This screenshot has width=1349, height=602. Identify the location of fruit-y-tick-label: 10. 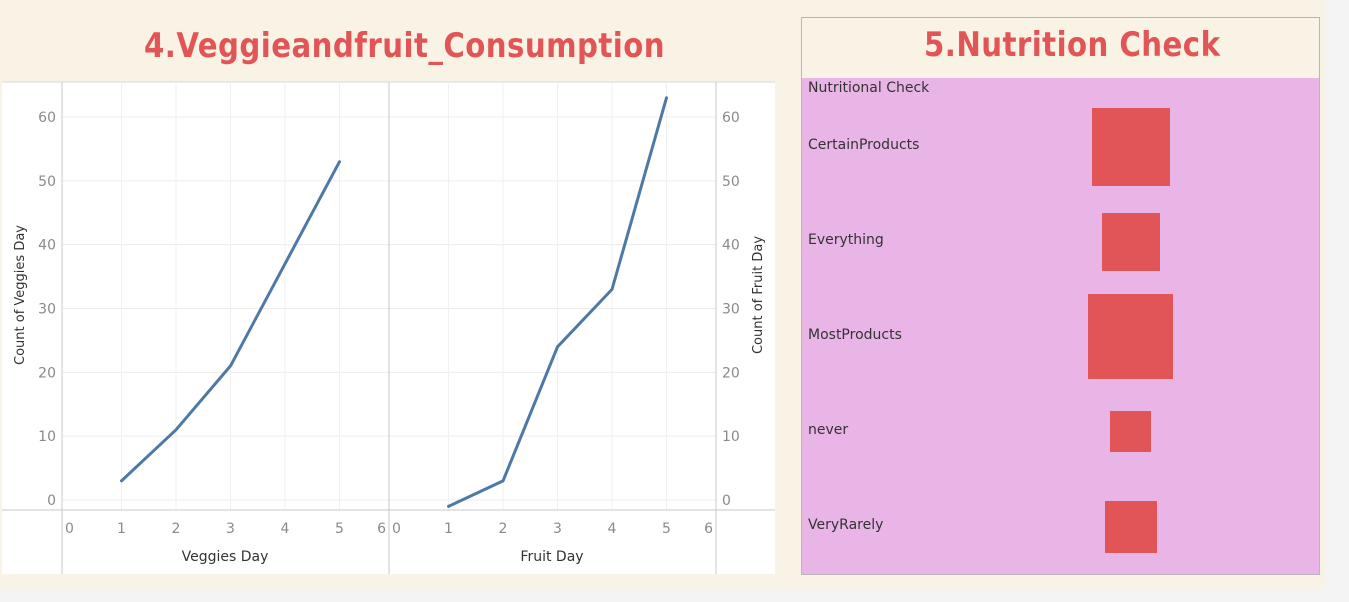
(731, 437).